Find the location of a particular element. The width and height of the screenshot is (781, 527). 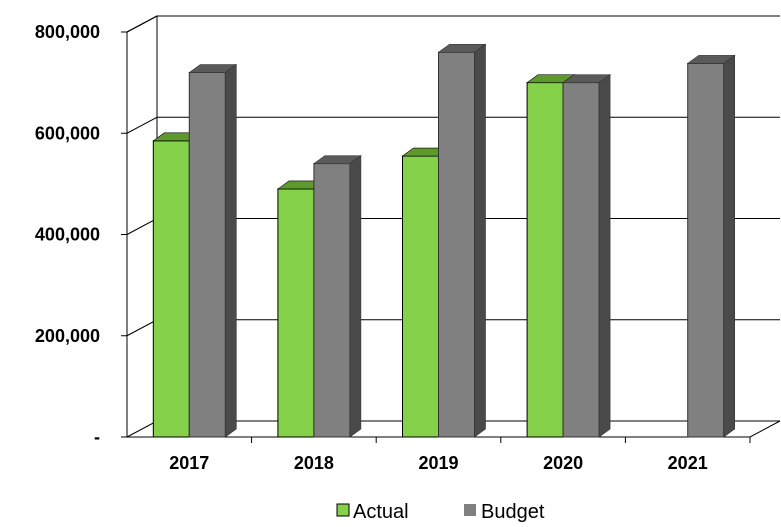

x-tick-label-2017: 2017 is located at coordinates (189, 463).